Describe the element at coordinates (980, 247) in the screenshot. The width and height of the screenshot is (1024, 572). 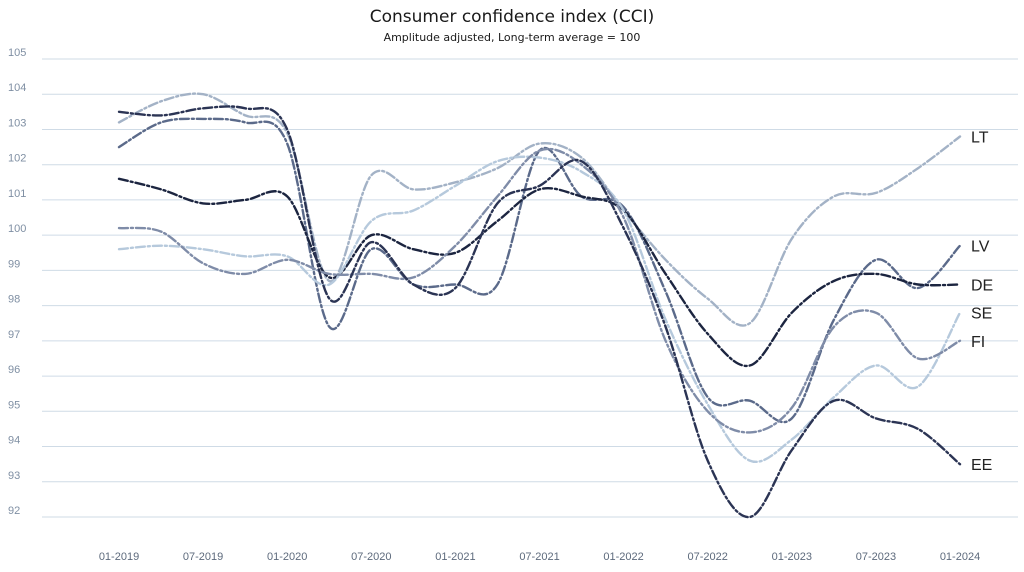
I see `series-label-lv: LV` at that location.